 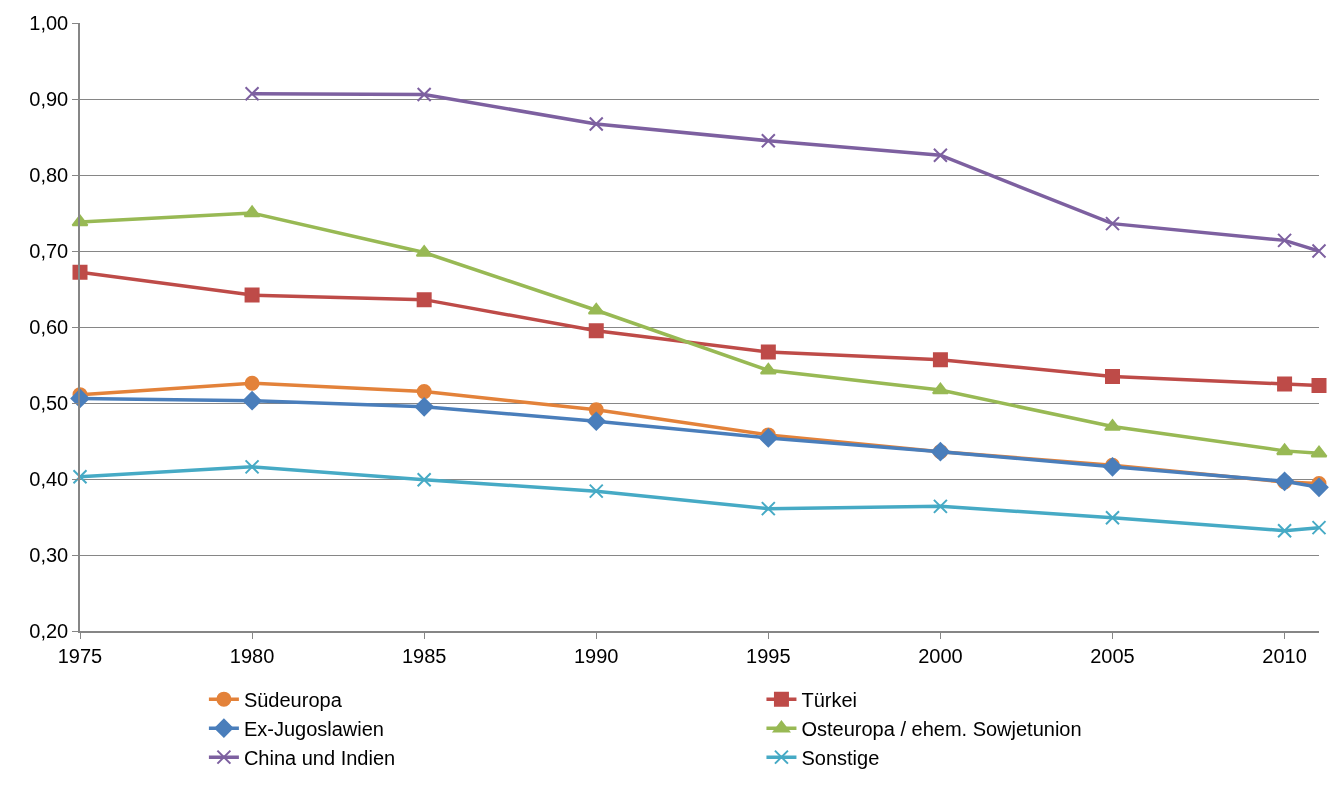 I want to click on y-tick-label: 1,00, so click(x=49, y=23).